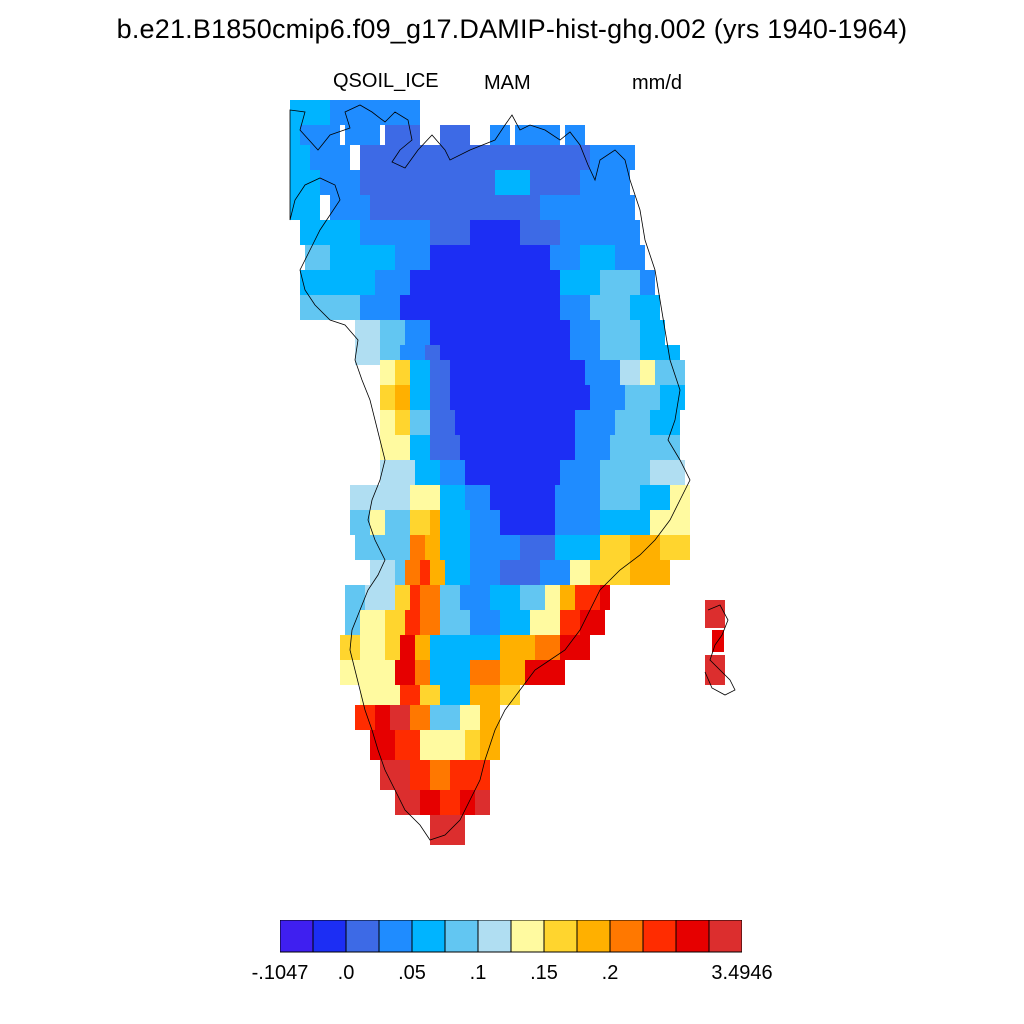 This screenshot has height=1024, width=1024. What do you see at coordinates (507, 83) in the screenshot?
I see `season-label: MAM` at bounding box center [507, 83].